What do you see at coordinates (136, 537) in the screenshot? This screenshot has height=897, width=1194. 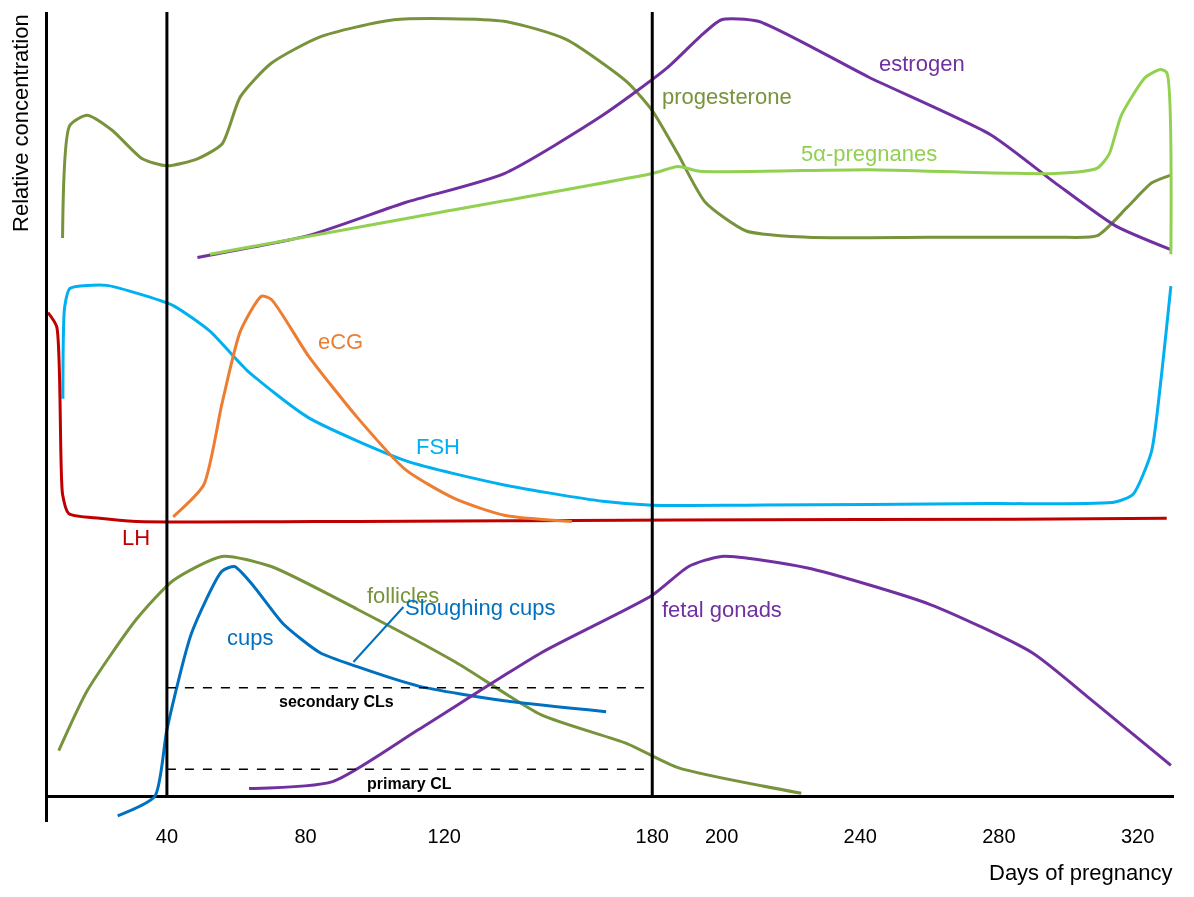 I see `series-label: LH` at bounding box center [136, 537].